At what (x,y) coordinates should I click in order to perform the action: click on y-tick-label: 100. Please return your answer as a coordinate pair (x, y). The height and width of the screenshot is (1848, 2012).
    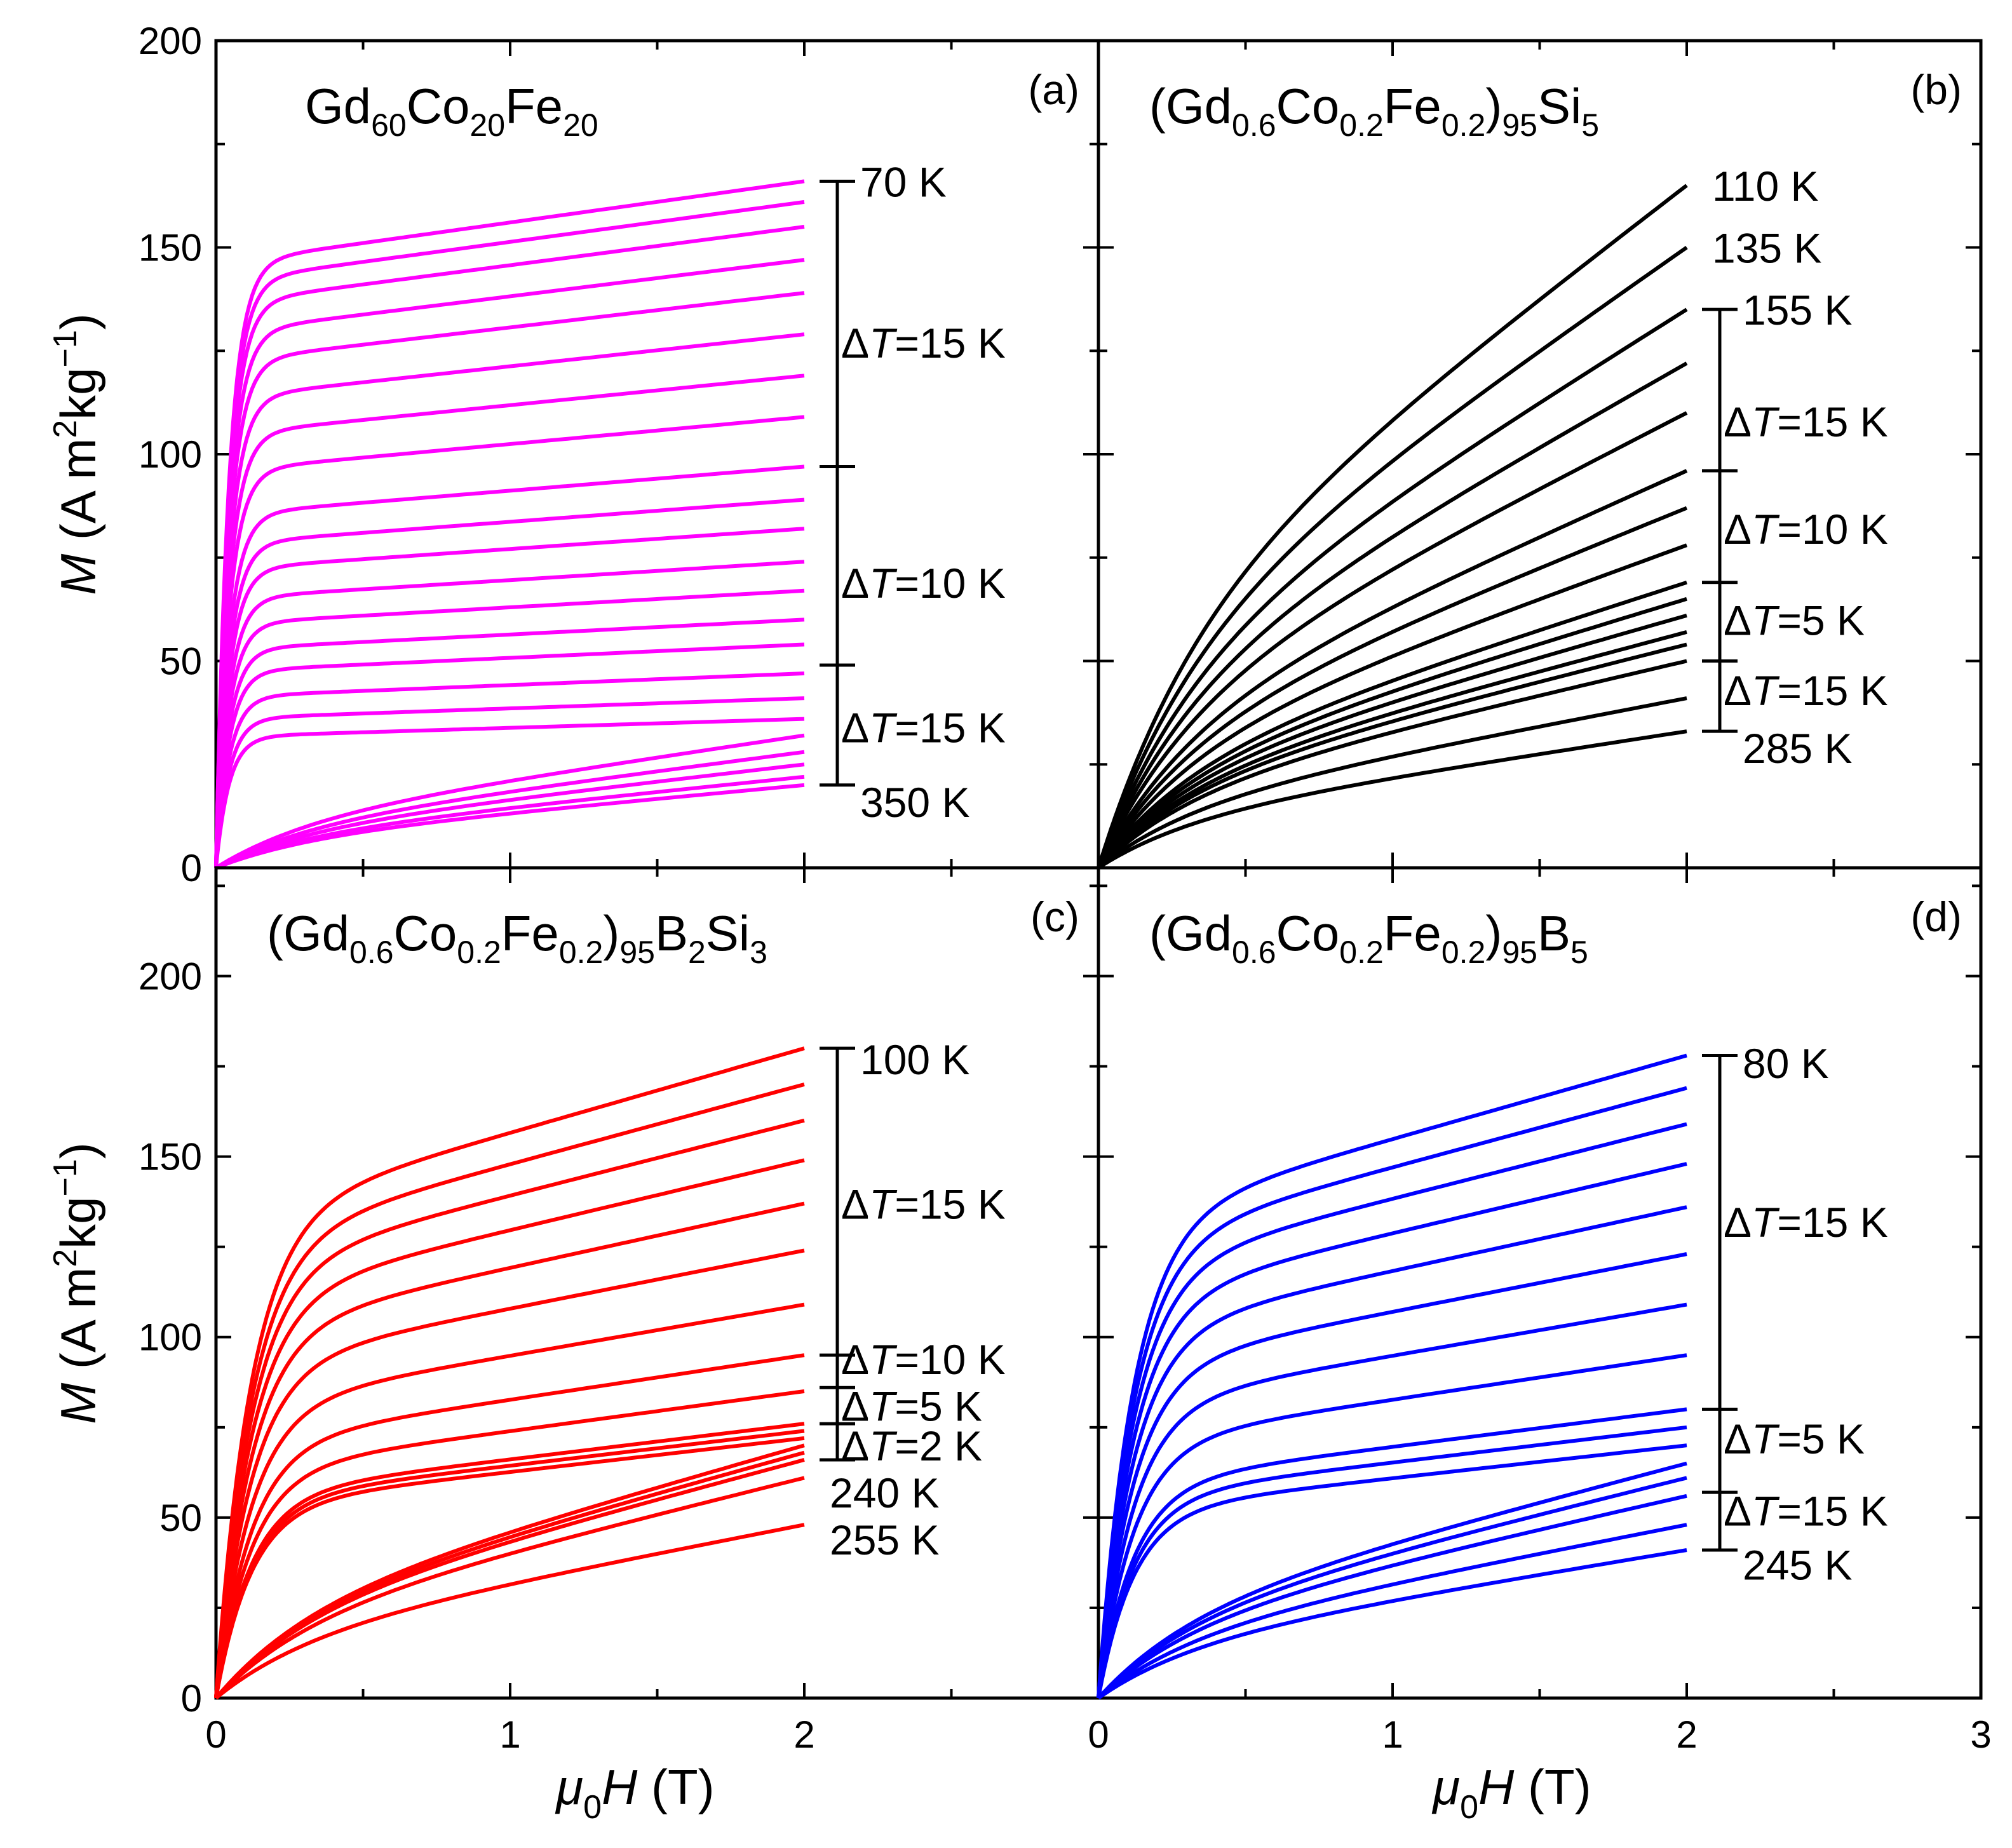
    Looking at the image, I should click on (170, 1337).